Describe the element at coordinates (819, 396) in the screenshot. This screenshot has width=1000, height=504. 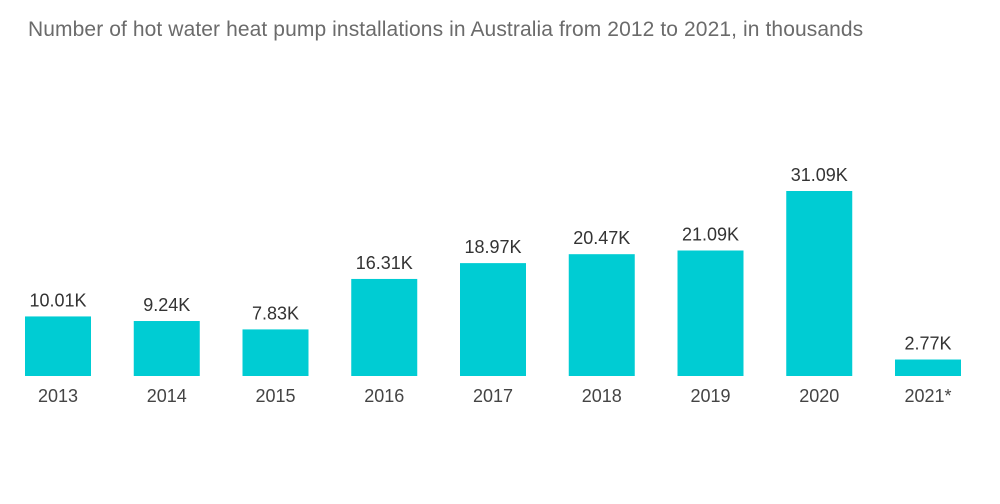
I see `x-tick-label-2020: 2020` at that location.